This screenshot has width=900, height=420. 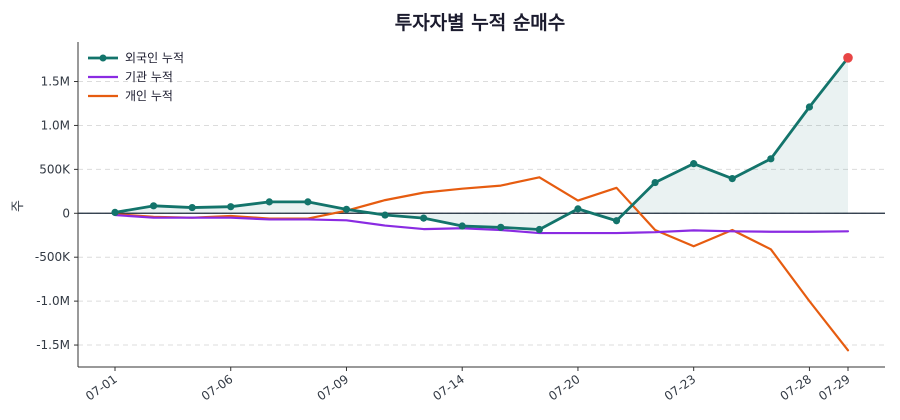 I want to click on legend-marker, so click(x=103, y=58).